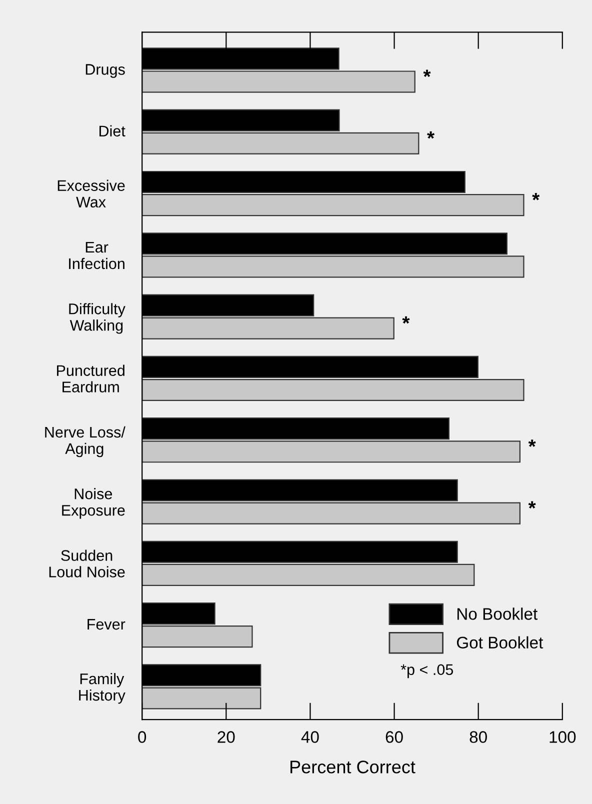 This screenshot has height=804, width=592. What do you see at coordinates (497, 614) in the screenshot?
I see `legend-label: No Booklet` at bounding box center [497, 614].